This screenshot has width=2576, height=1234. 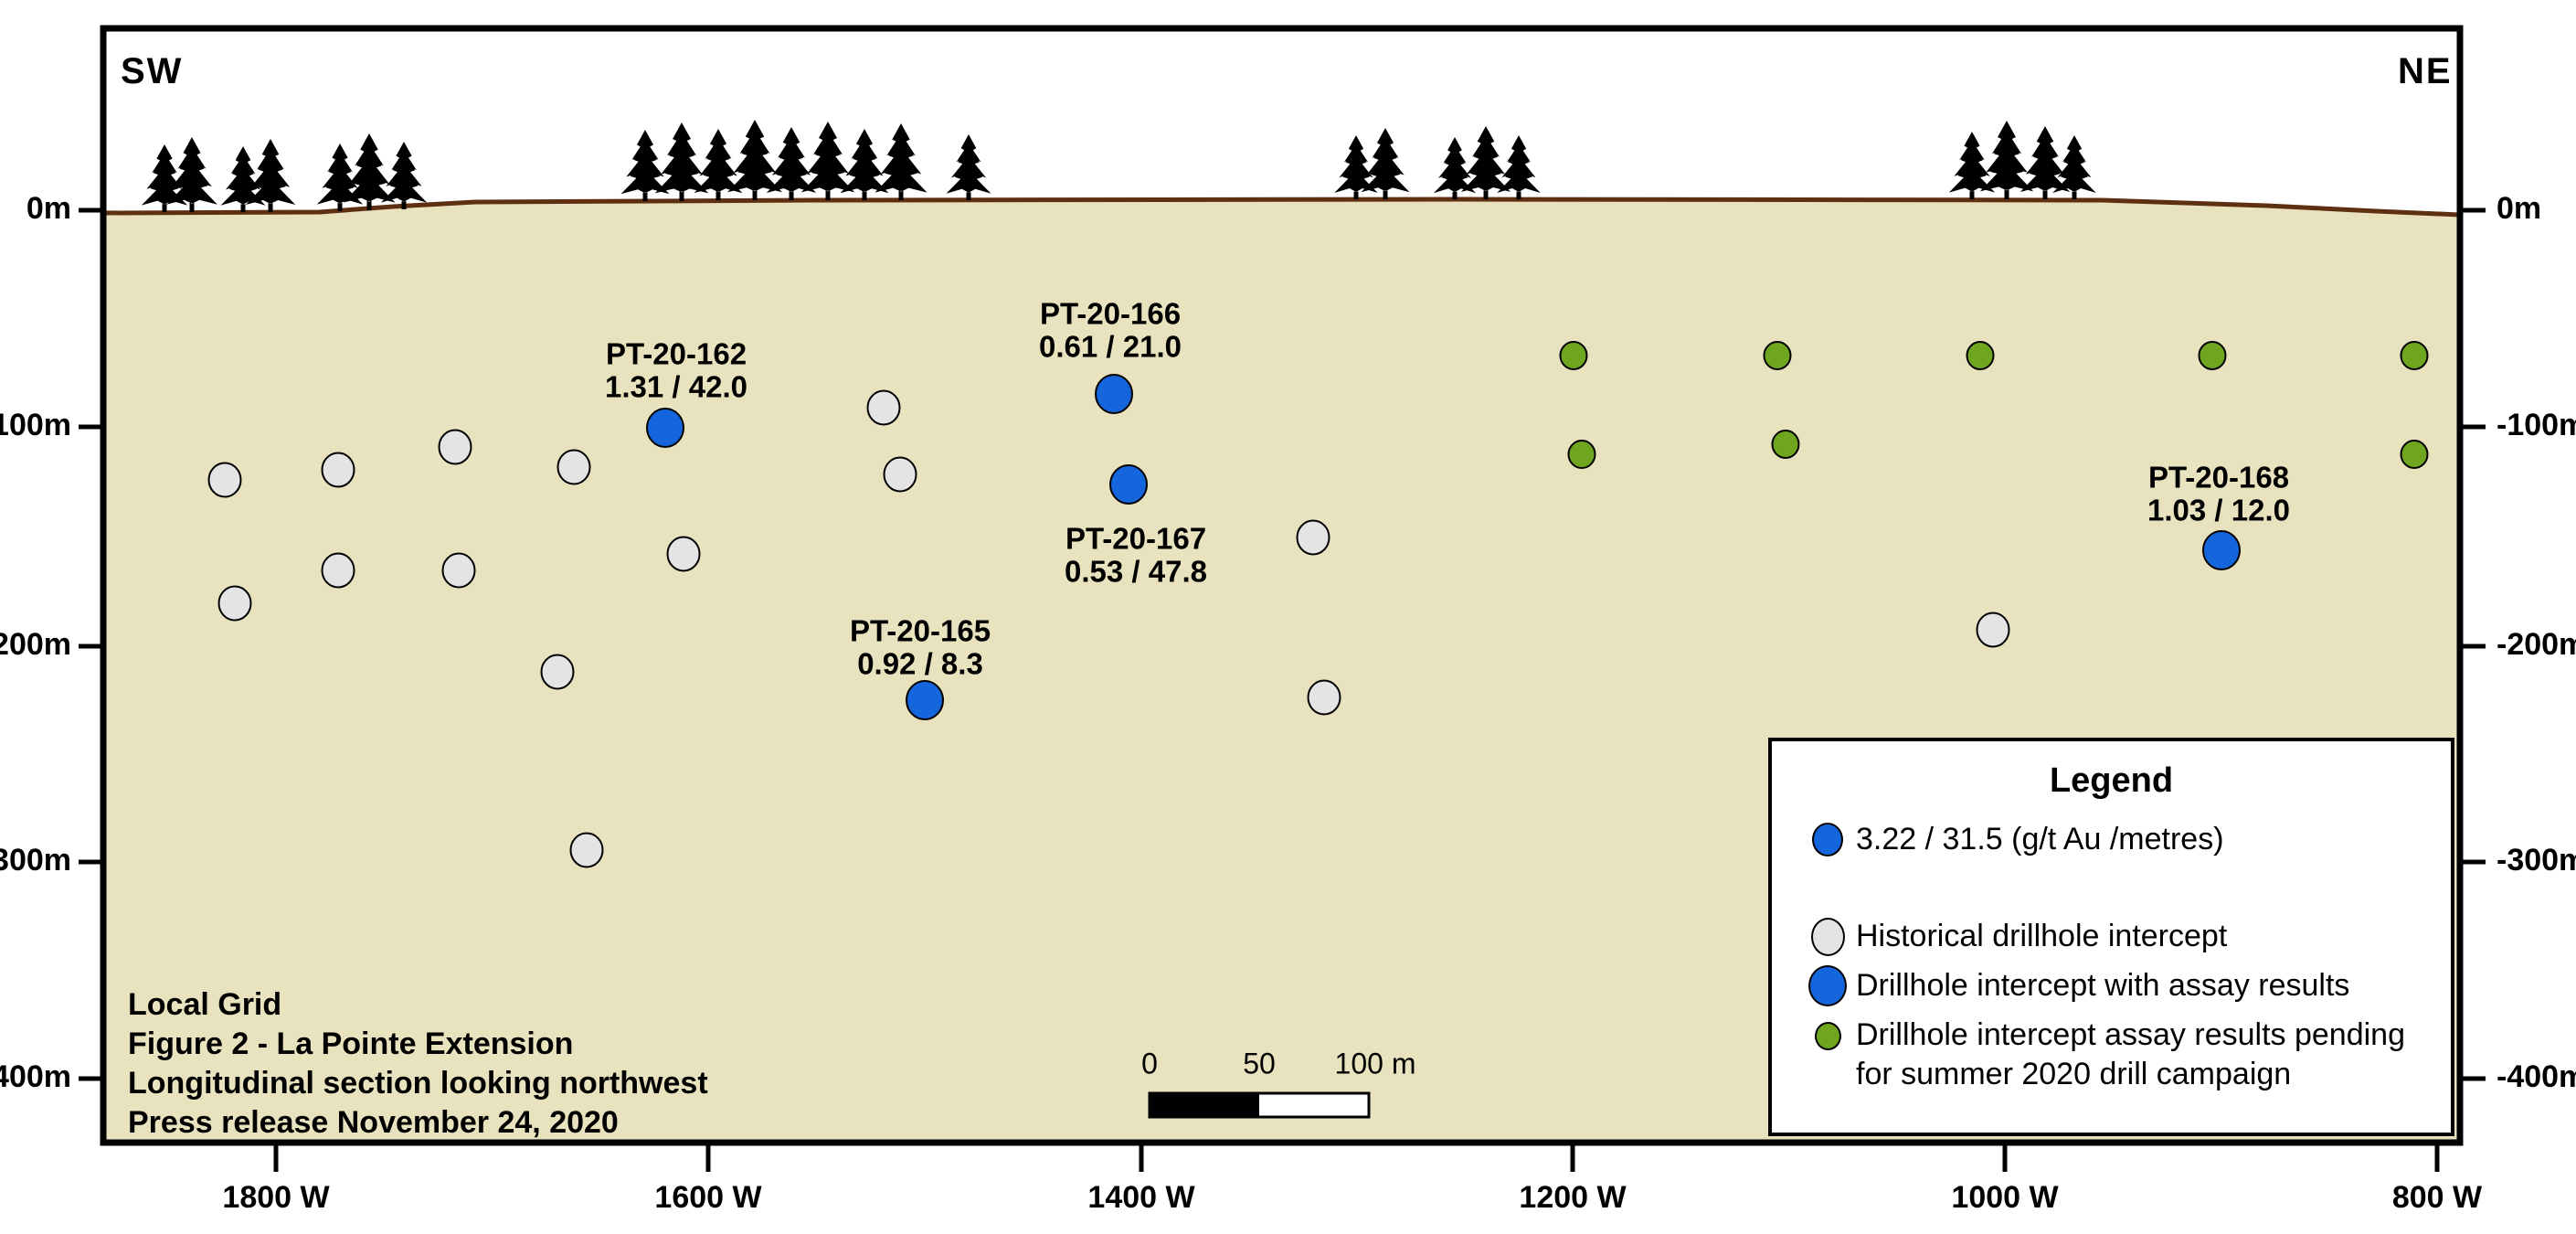 I want to click on x-axis-label: 1200 W, so click(x=1573, y=1197).